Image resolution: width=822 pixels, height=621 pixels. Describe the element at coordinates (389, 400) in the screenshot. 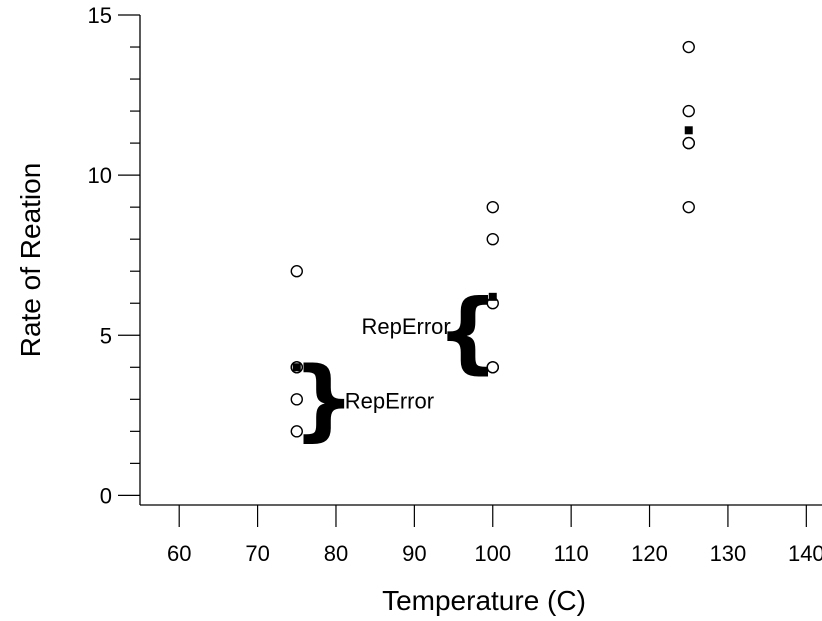

I see `rep-error-label-75: RepError` at that location.